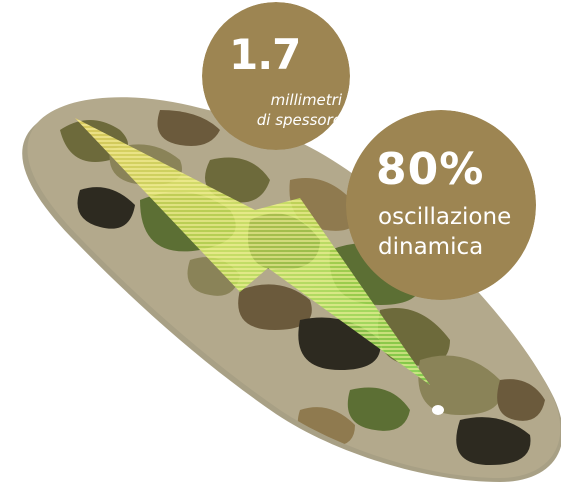 The image size is (561, 483). Describe the element at coordinates (306, 100) in the screenshot. I see `thickness-unit: millimetri` at that location.